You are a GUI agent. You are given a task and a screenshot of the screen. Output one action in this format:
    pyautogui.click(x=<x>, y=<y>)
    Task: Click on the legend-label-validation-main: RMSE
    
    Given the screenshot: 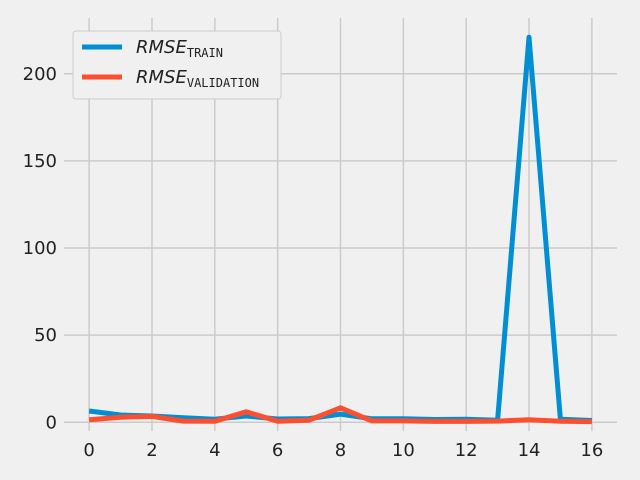 What is the action you would take?
    pyautogui.click(x=161, y=77)
    